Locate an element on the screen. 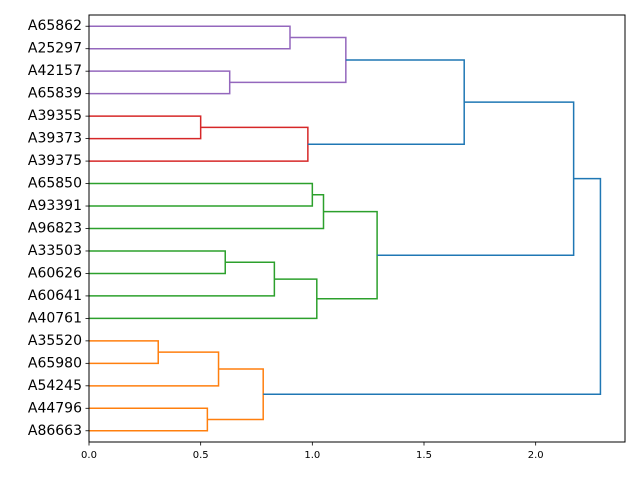 The height and width of the screenshot is (480, 640). leaf-label: A39373 is located at coordinates (55, 139).